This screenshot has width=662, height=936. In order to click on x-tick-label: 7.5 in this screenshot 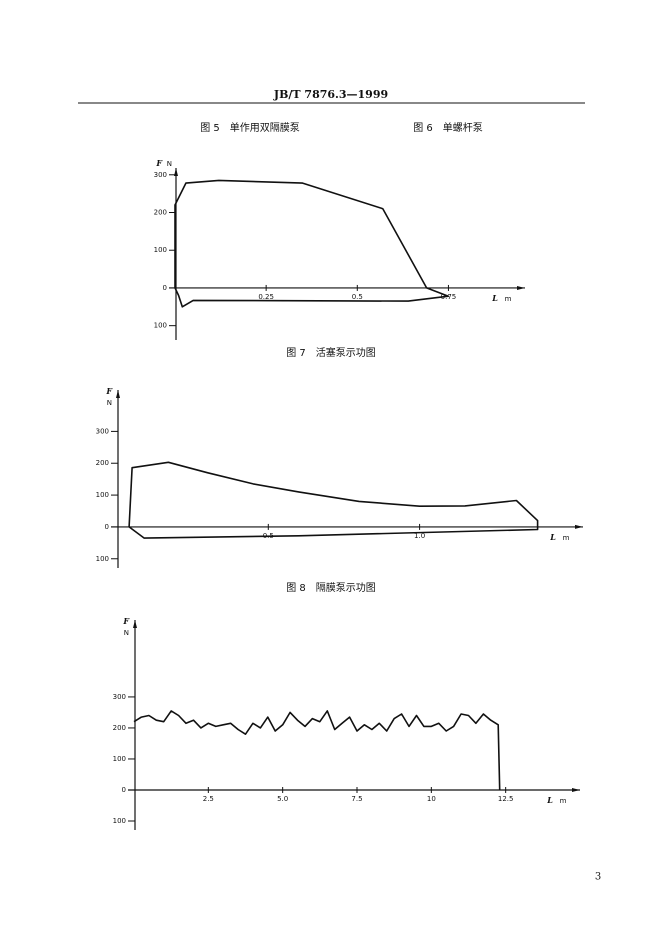, I will do `click(356, 799)`.